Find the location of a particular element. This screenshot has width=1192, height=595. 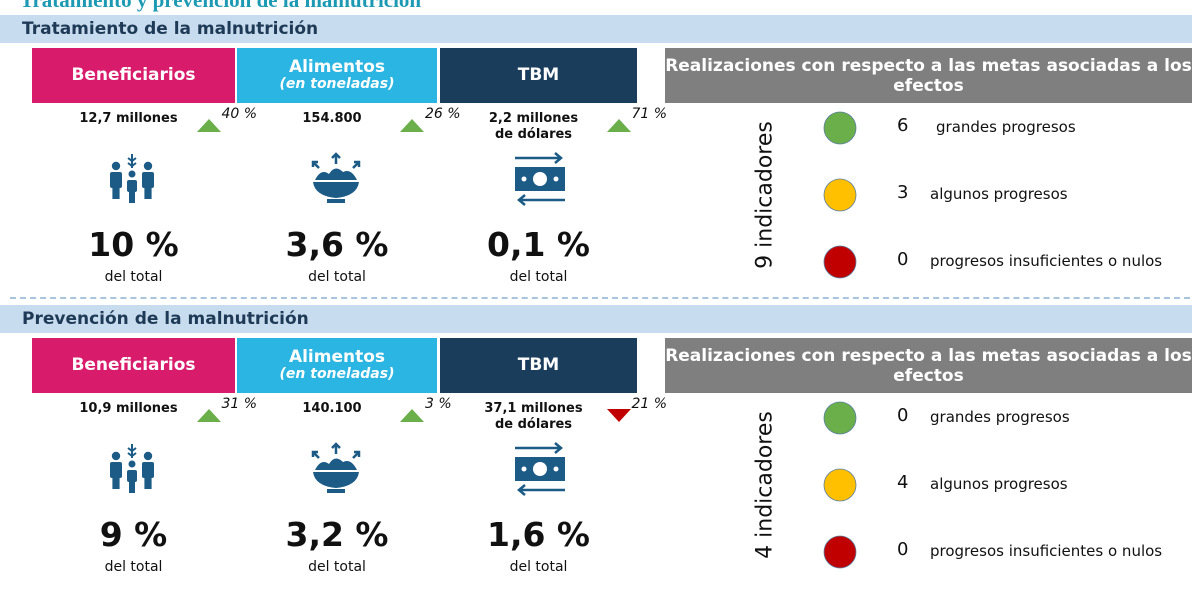

share: 3,6 % is located at coordinates (337, 244).